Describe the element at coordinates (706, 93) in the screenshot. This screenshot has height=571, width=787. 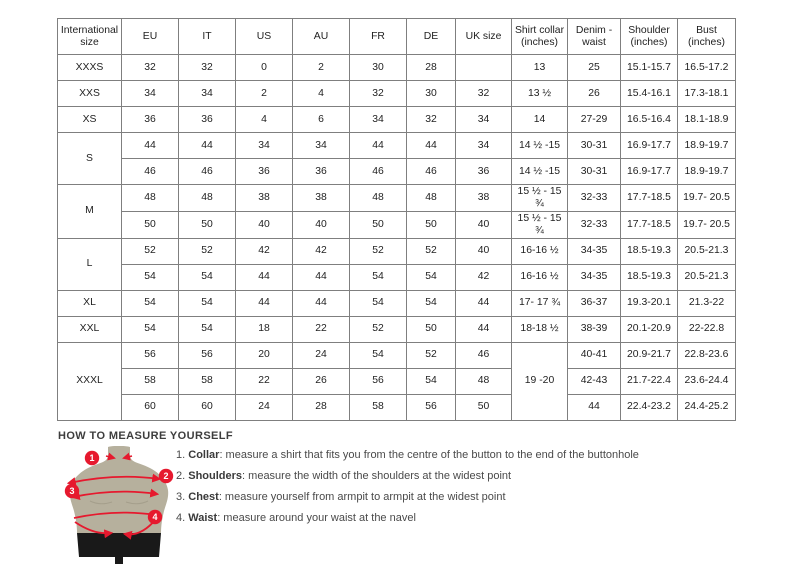
I see `table-cell: 17.3-18.1` at that location.